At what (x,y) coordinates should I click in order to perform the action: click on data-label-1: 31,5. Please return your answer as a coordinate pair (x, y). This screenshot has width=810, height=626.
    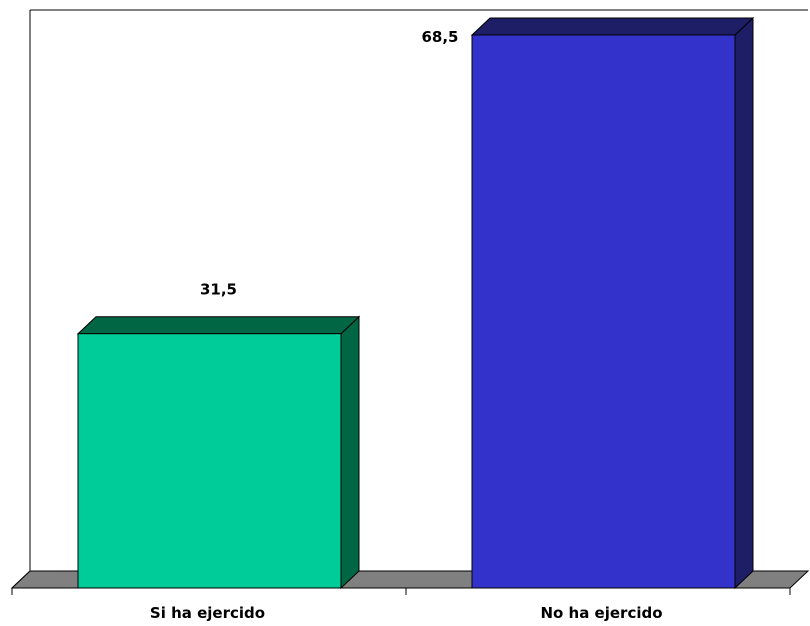
    Looking at the image, I should click on (218, 290).